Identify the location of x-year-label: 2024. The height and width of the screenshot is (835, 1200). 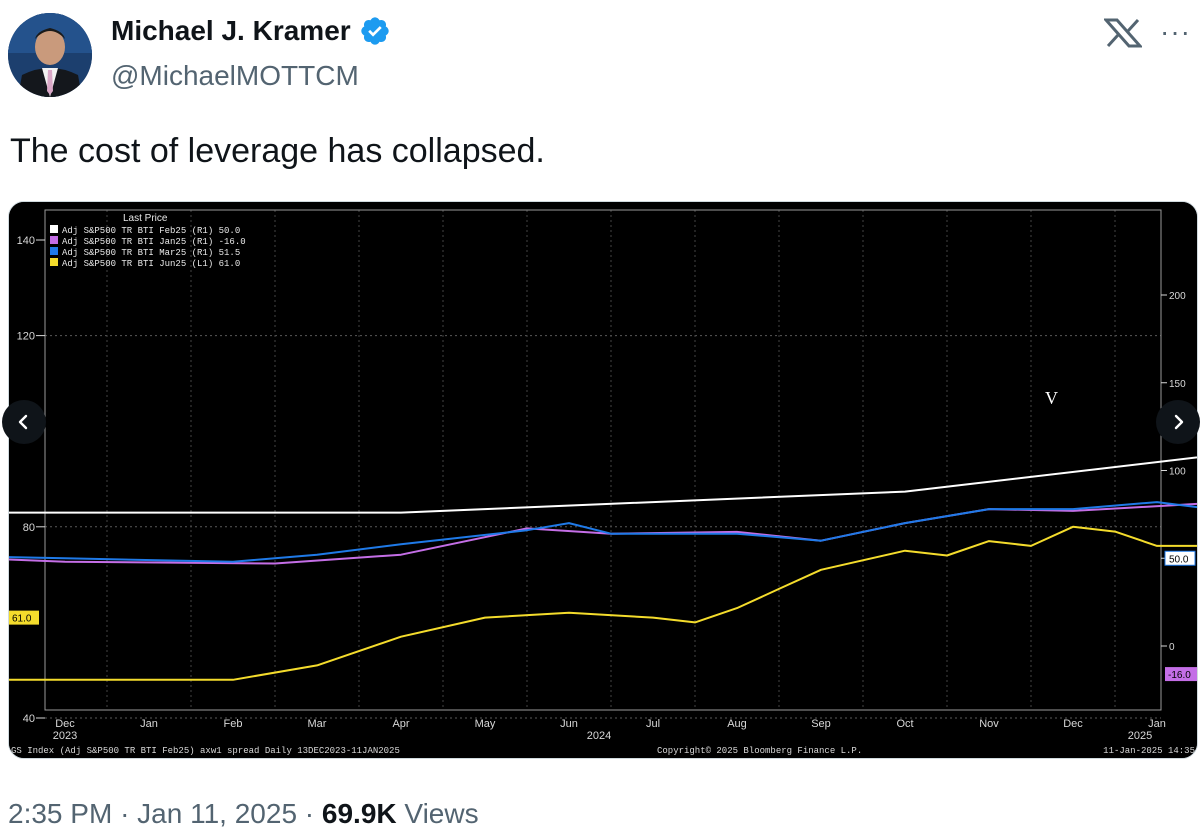
(599, 736).